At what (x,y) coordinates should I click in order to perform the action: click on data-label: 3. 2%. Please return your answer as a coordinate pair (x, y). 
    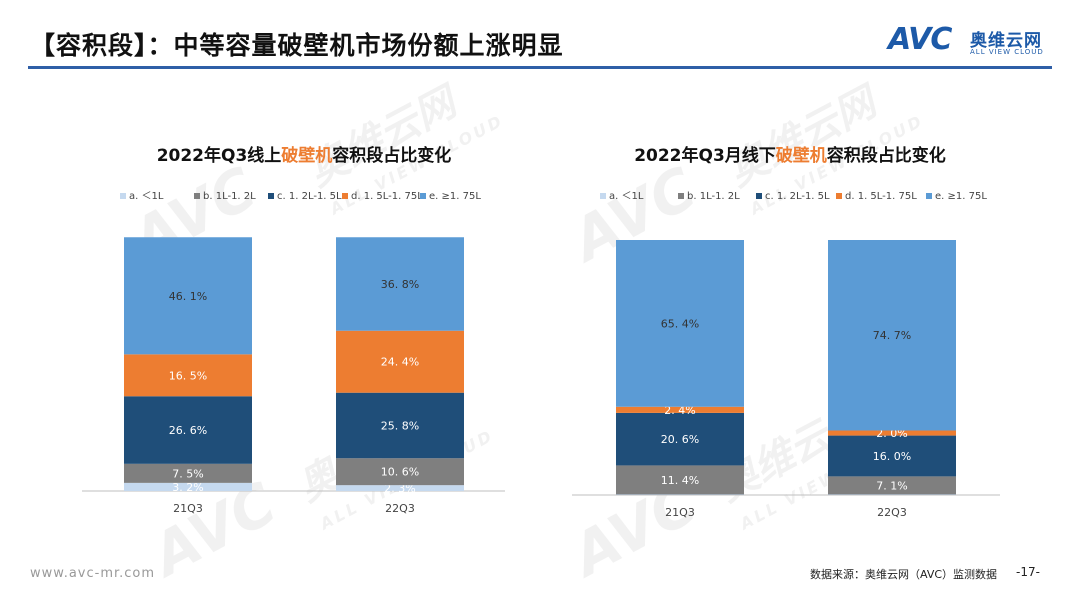
    Looking at the image, I should click on (187, 487).